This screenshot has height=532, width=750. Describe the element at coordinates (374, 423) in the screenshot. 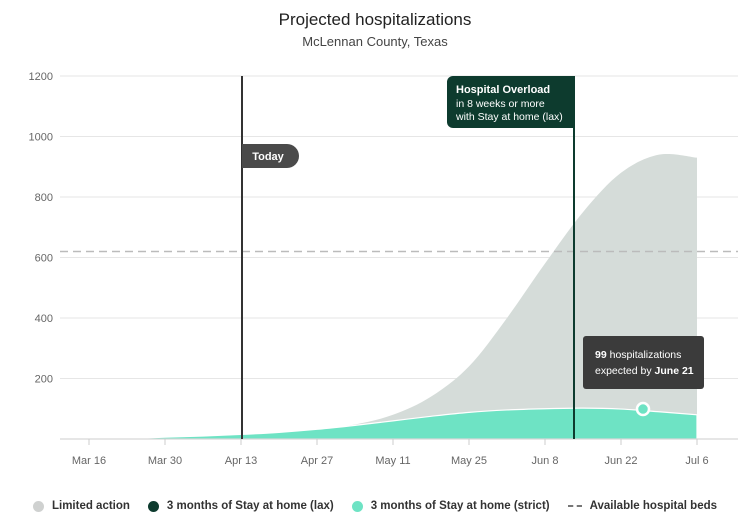

I see `area-stay-home-strict` at that location.